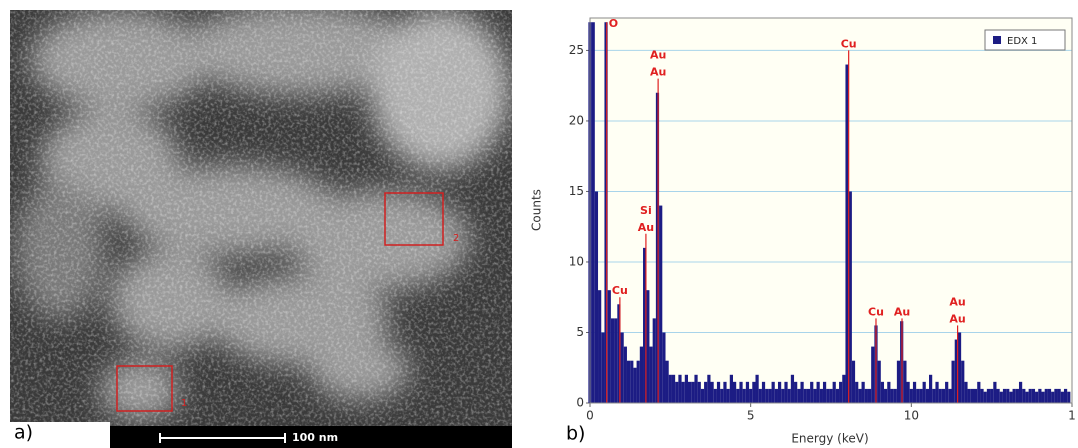  What do you see at coordinates (911, 416) in the screenshot?
I see `x-tick-label: 10` at bounding box center [911, 416].